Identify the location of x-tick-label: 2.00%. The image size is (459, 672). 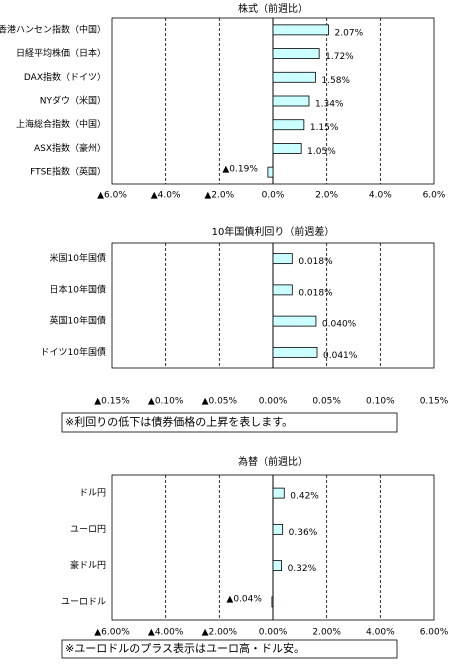
(326, 633).